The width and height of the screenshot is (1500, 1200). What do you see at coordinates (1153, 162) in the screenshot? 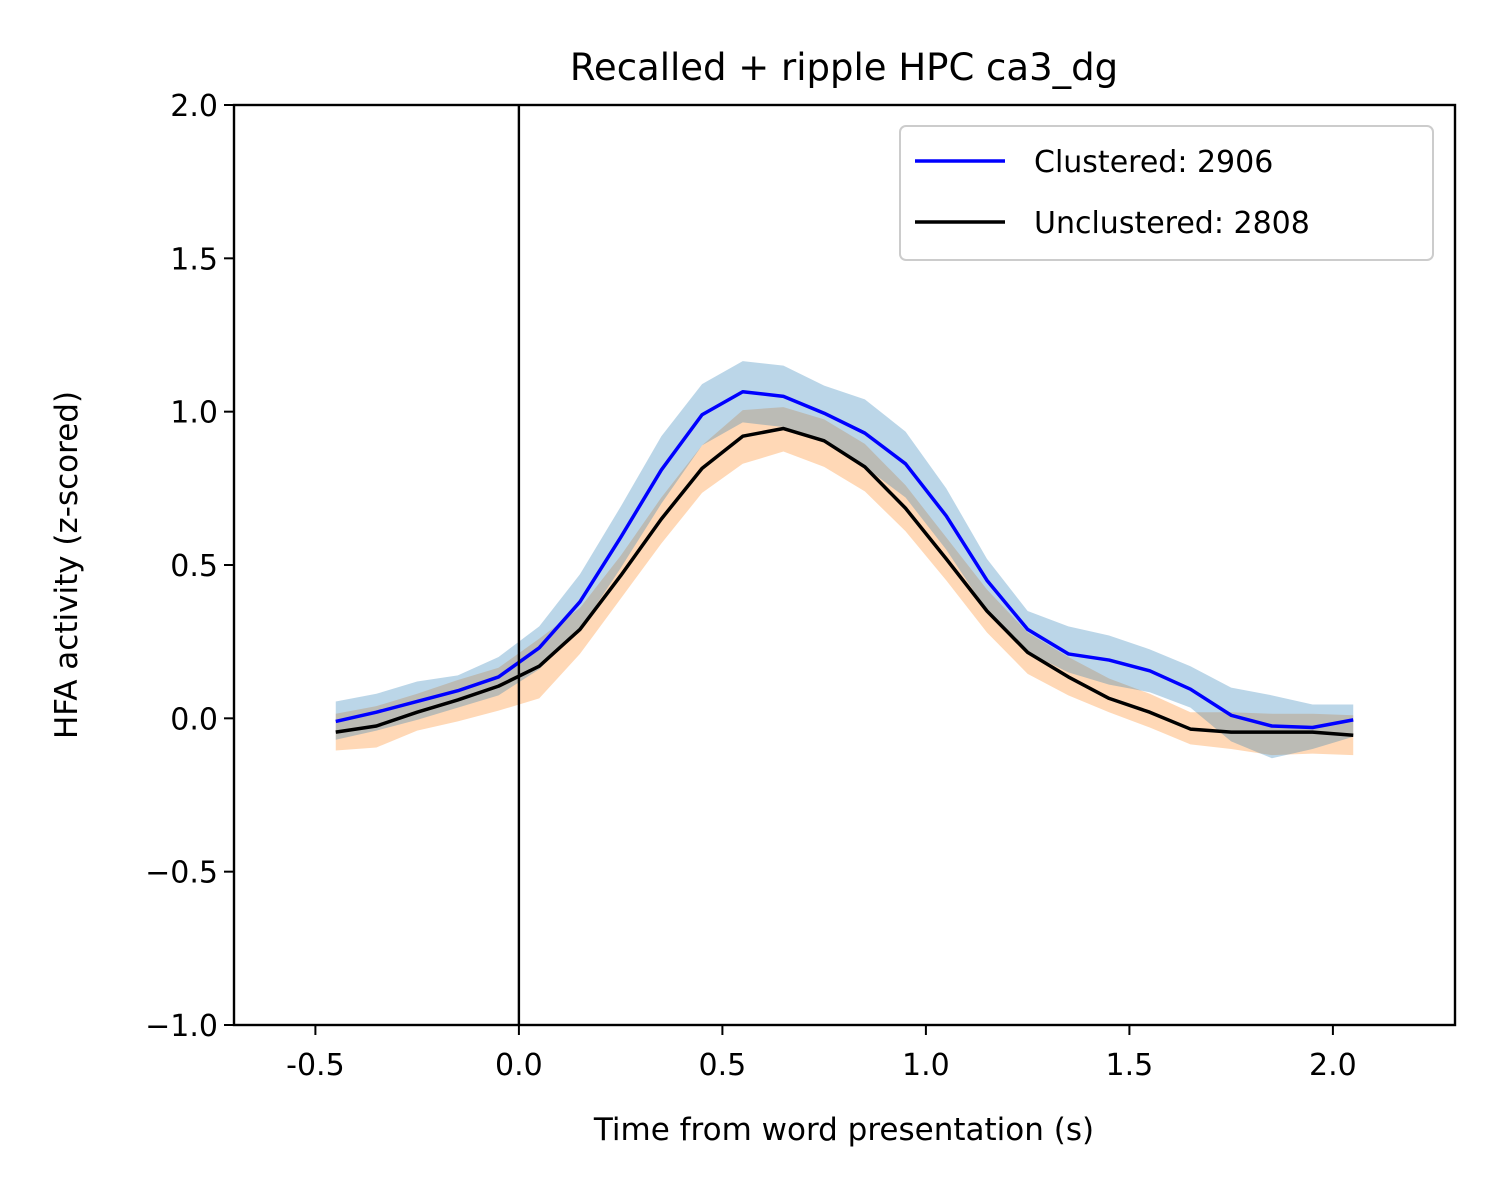
I see `legend-label-clustered: Clustered: 2906` at bounding box center [1153, 162].